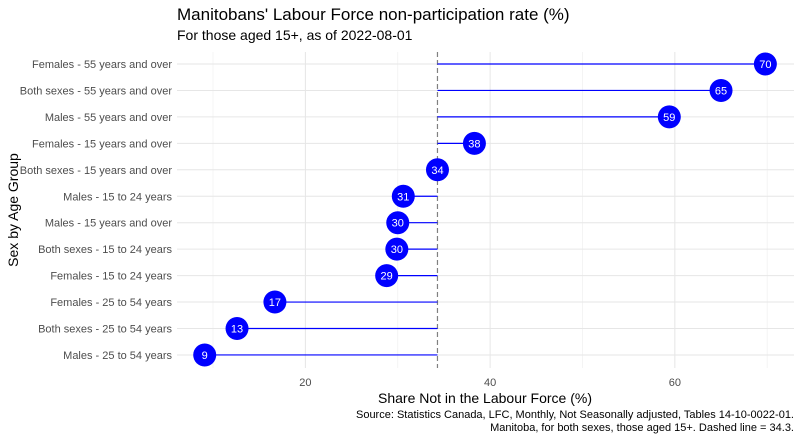 This screenshot has width=800, height=439. I want to click on category-label: Males - 15 to 24 years, so click(117, 197).